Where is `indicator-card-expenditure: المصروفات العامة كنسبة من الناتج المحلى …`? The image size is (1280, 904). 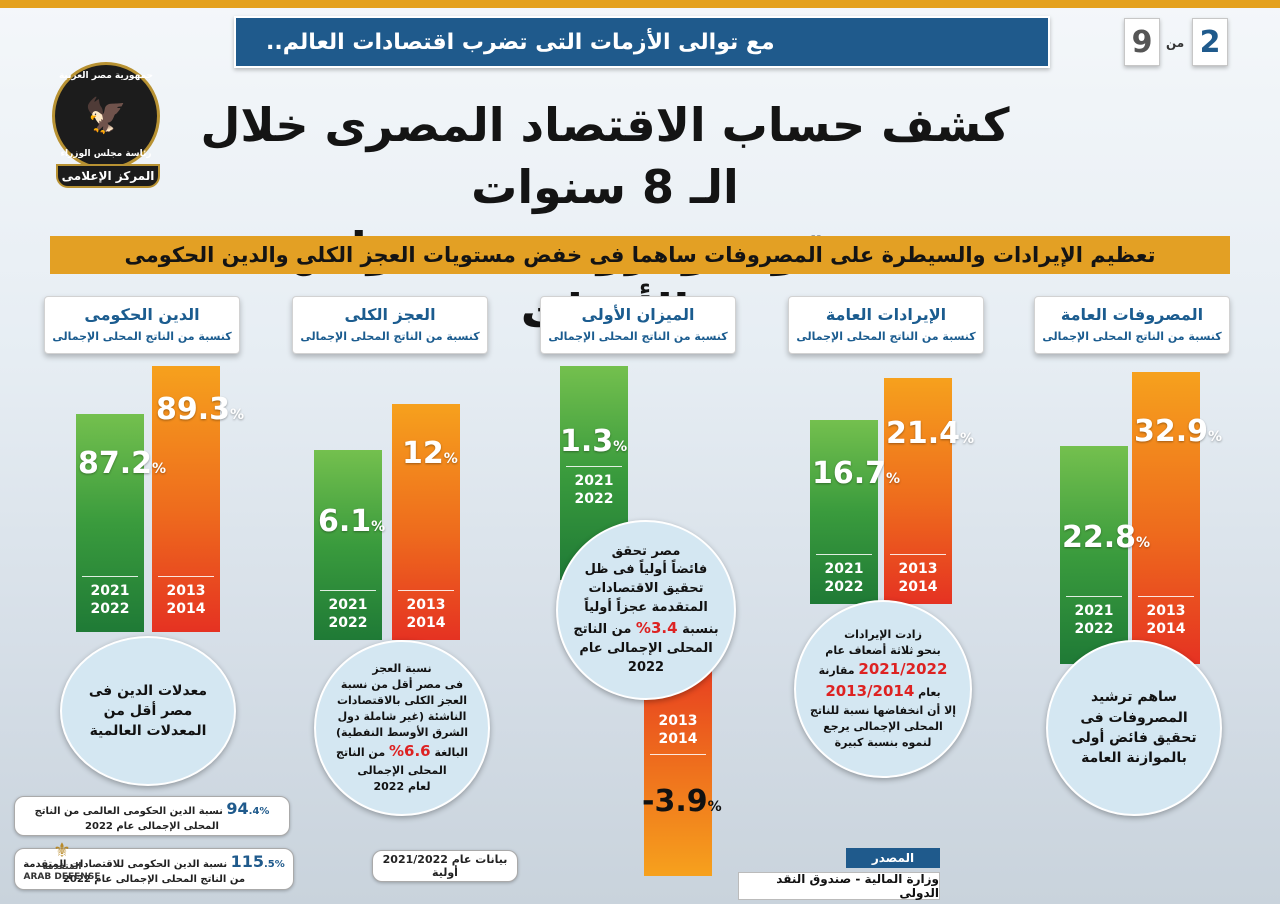 indicator-card-expenditure: المصروفات العامة كنسبة من الناتج المحلى … is located at coordinates (1132, 325).